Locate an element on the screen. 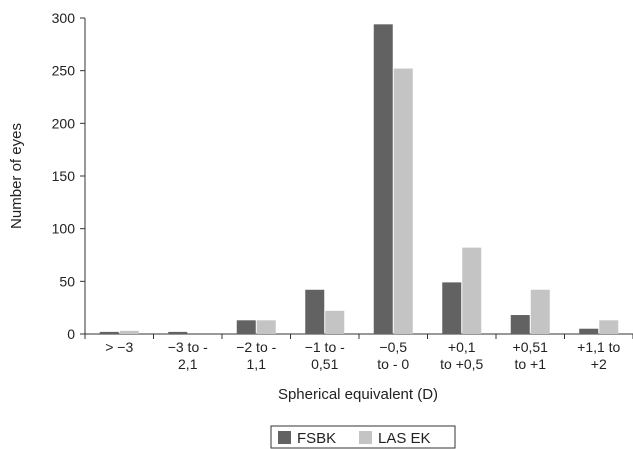 This screenshot has width=633, height=449. legend: FSBK LAS EK is located at coordinates (363, 437).